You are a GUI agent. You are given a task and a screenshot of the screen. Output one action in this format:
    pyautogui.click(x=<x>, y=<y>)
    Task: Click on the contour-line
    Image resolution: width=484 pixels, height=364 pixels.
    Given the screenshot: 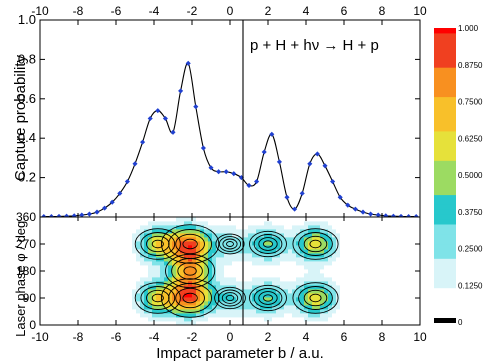 What is the action you would take?
    pyautogui.click(x=315, y=244)
    